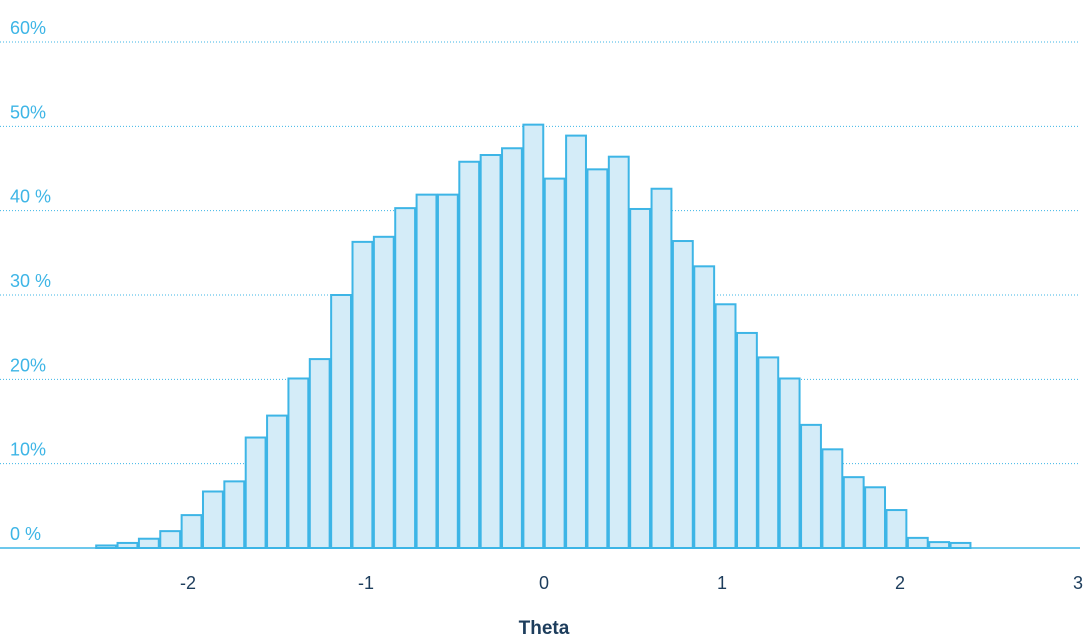 This screenshot has width=1089, height=639. Describe the element at coordinates (544, 628) in the screenshot. I see `x-axis-title: Theta` at that location.